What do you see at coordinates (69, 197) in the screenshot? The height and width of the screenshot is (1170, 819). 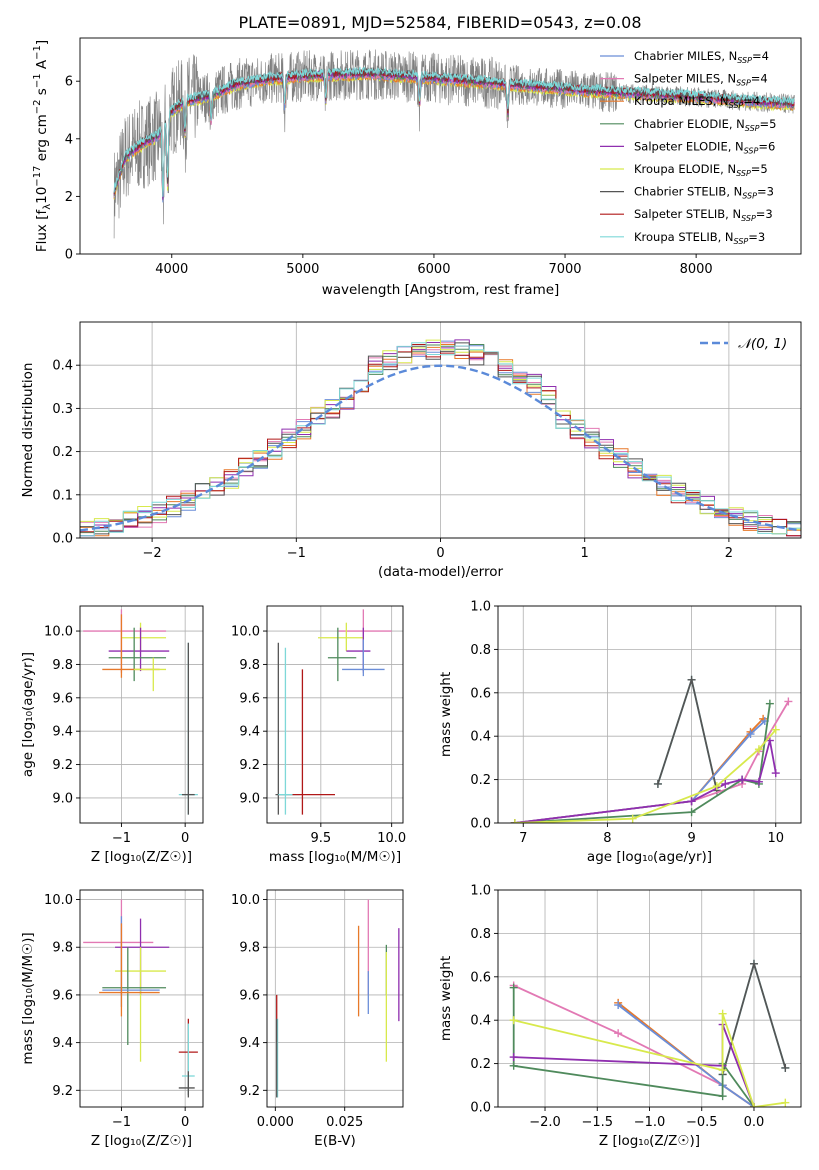 I see `y-tick-label: 2` at bounding box center [69, 197].